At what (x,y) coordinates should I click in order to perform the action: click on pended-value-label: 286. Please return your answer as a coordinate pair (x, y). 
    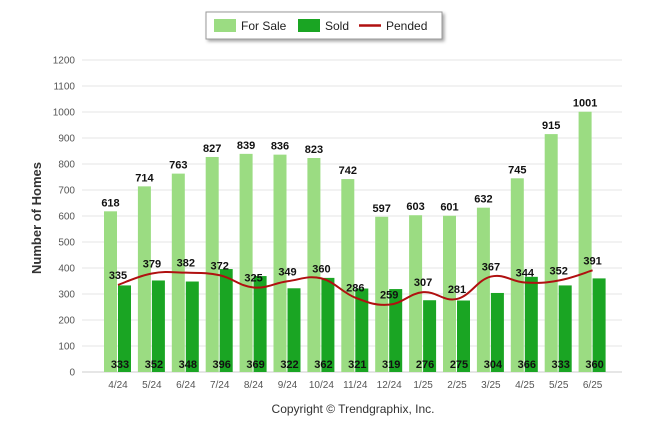
    Looking at the image, I should click on (355, 289).